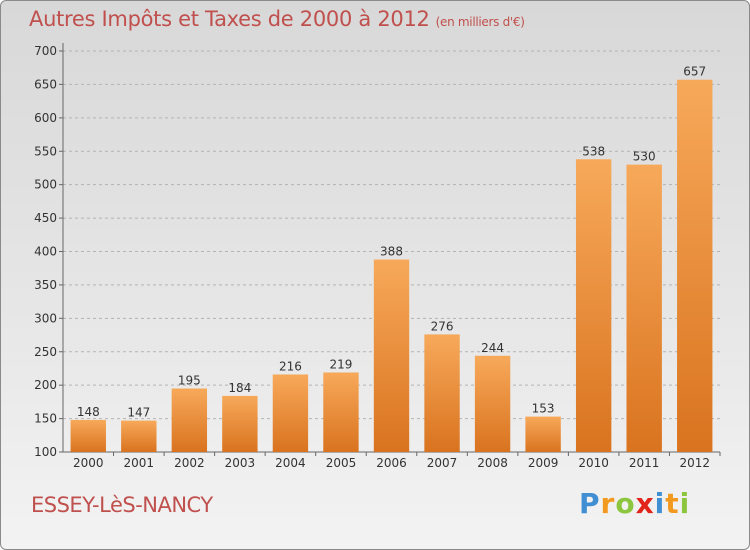 The image size is (750, 550). What do you see at coordinates (240, 423) in the screenshot?
I see `bar-2003` at bounding box center [240, 423].